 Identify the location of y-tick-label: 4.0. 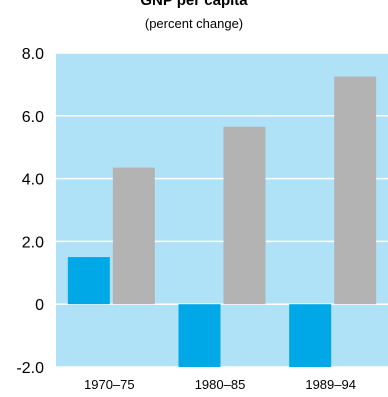
(33, 180).